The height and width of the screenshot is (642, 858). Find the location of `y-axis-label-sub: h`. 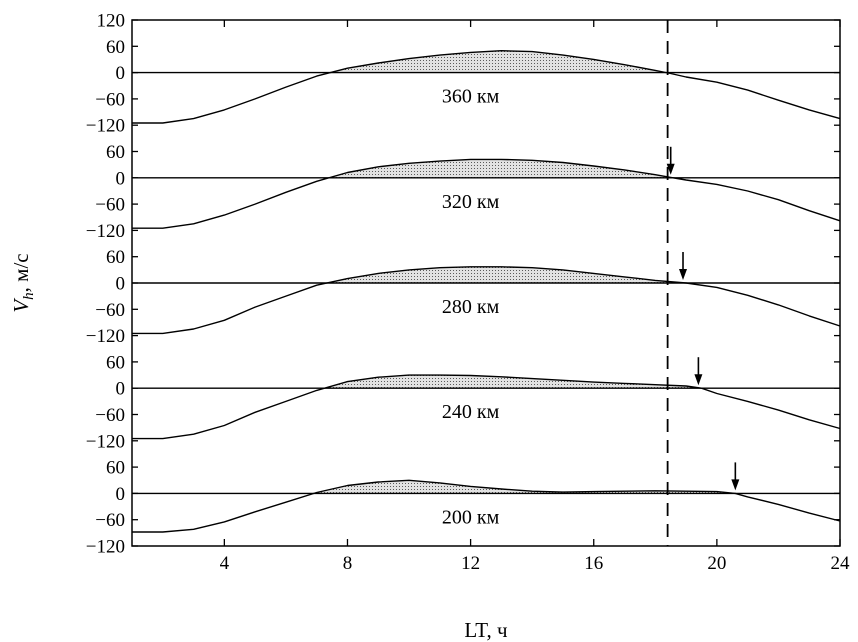

y-axis-label-sub: h is located at coordinates (29, 296).